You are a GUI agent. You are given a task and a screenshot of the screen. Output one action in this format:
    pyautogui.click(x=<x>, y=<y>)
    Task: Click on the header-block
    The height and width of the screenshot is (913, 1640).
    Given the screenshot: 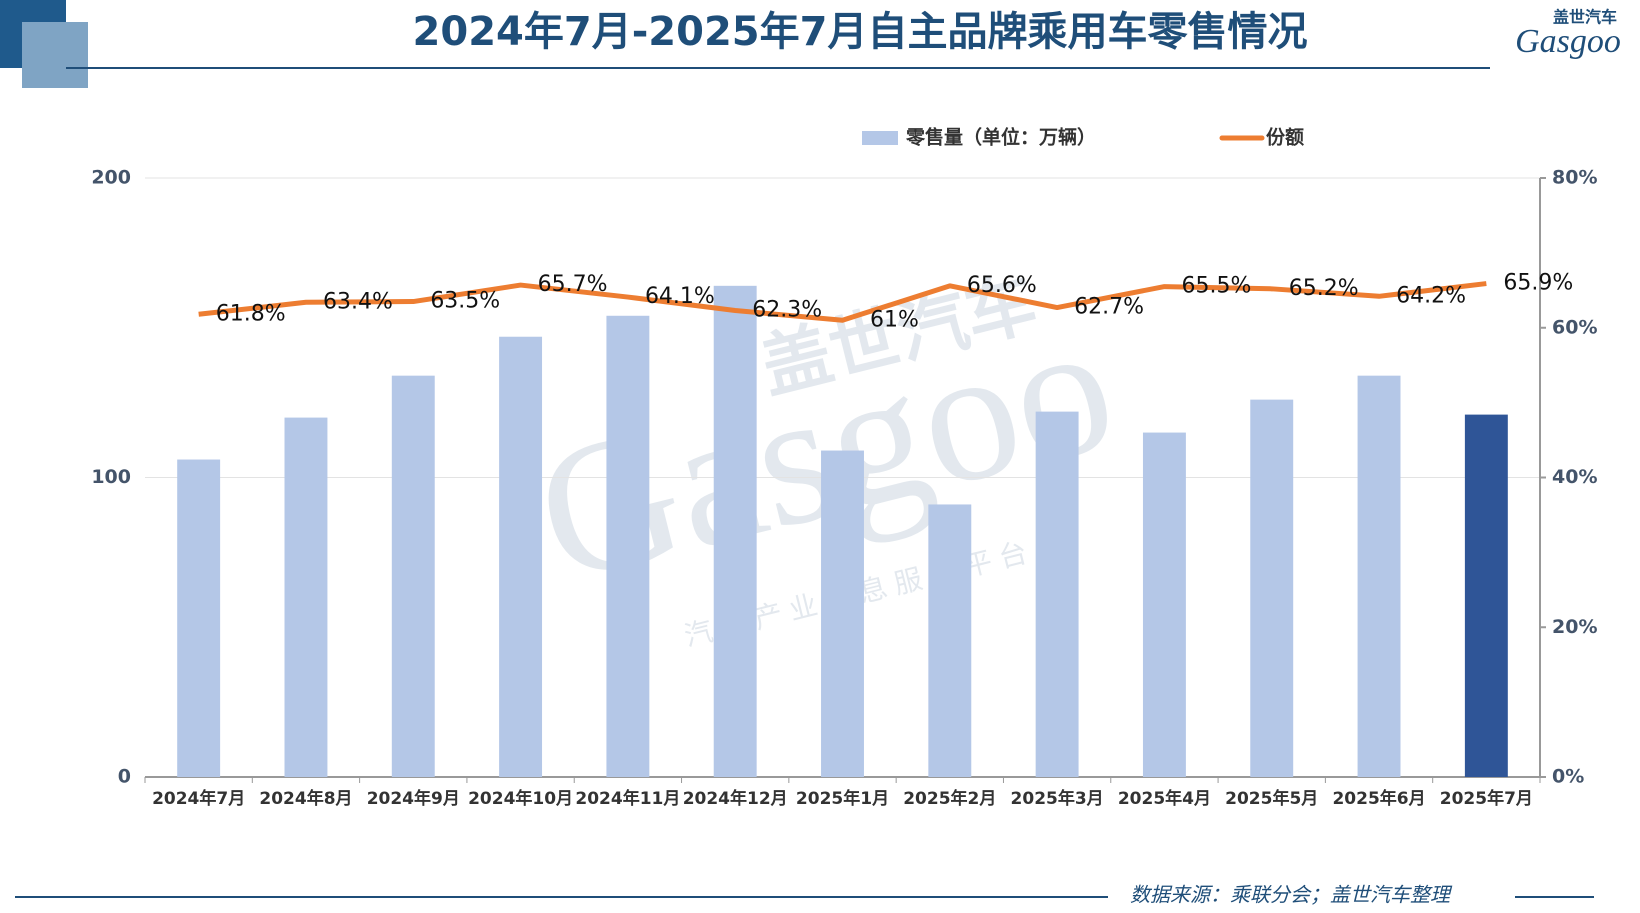 What is the action you would take?
    pyautogui.click(x=55, y=55)
    